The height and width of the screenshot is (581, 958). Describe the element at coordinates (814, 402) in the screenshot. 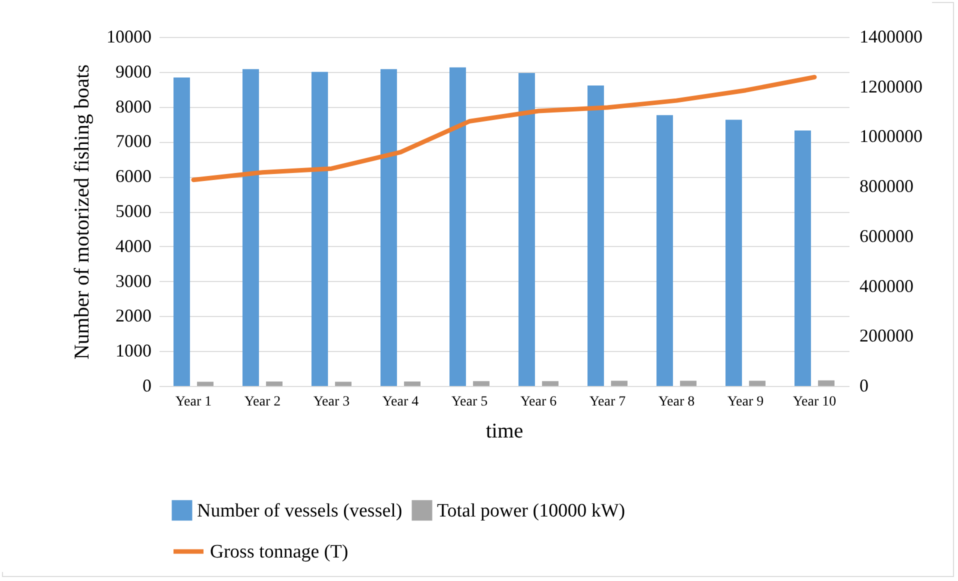

I see `x-tick-label: Year 10` at that location.